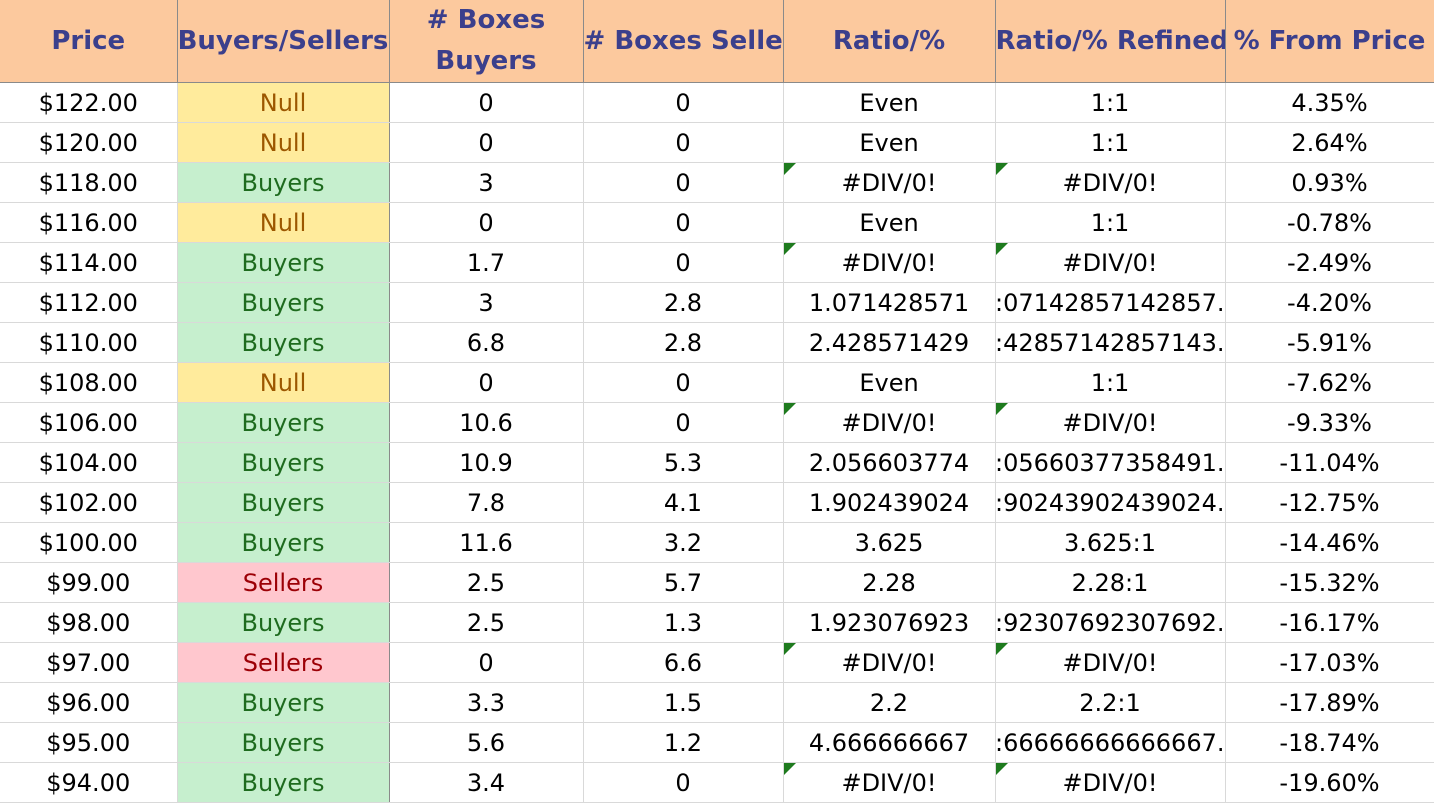 Image resolution: width=1434 pixels, height=803 pixels. What do you see at coordinates (889, 302) in the screenshot?
I see `ratio-cell: 1.071428571` at bounding box center [889, 302].